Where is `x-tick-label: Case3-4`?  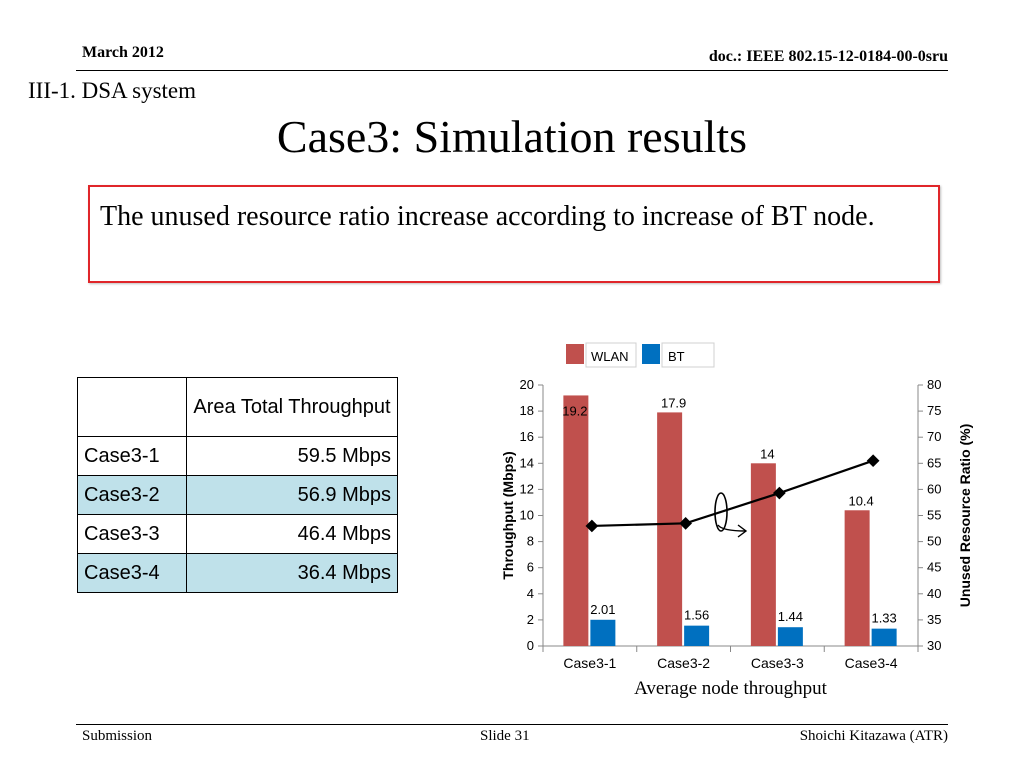
x-tick-label: Case3-4 is located at coordinates (871, 663).